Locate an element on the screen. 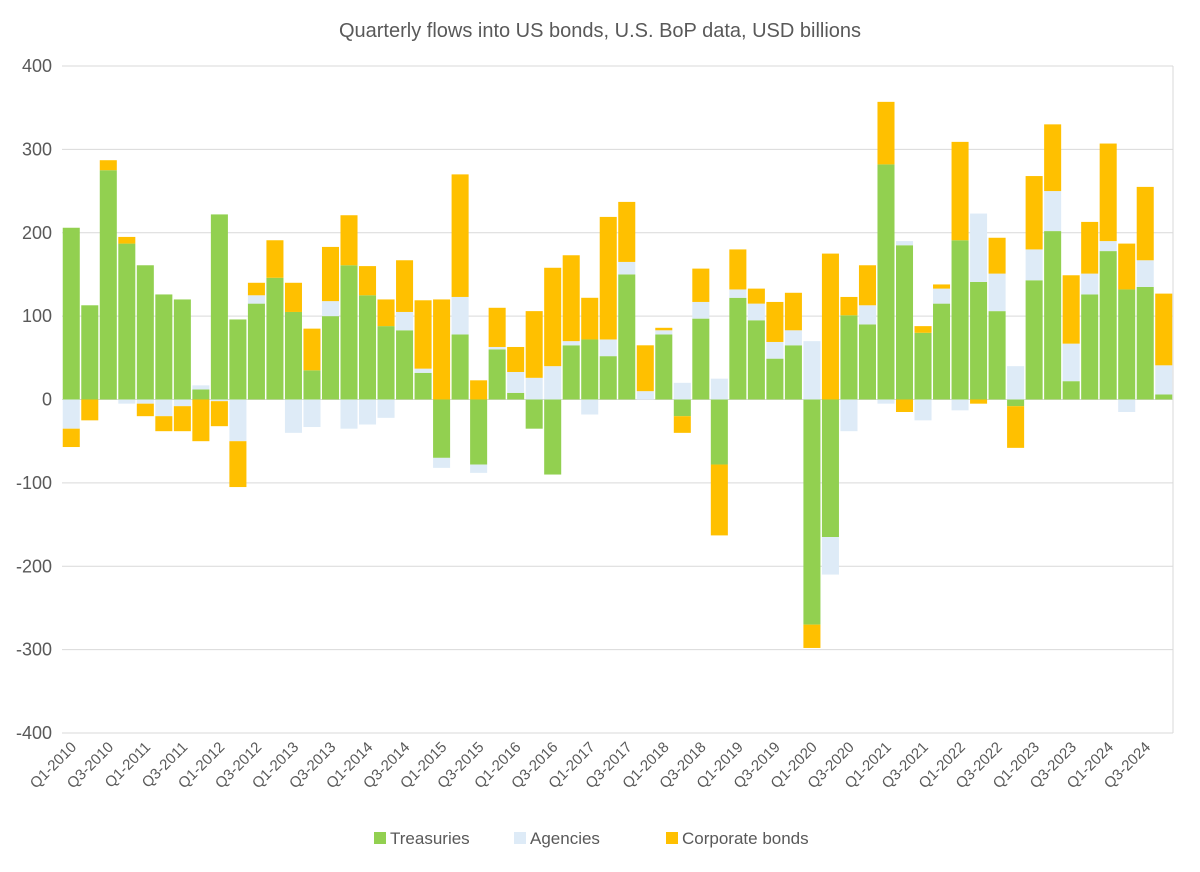  bar-treasuries-q2-2024 is located at coordinates (1127, 344).